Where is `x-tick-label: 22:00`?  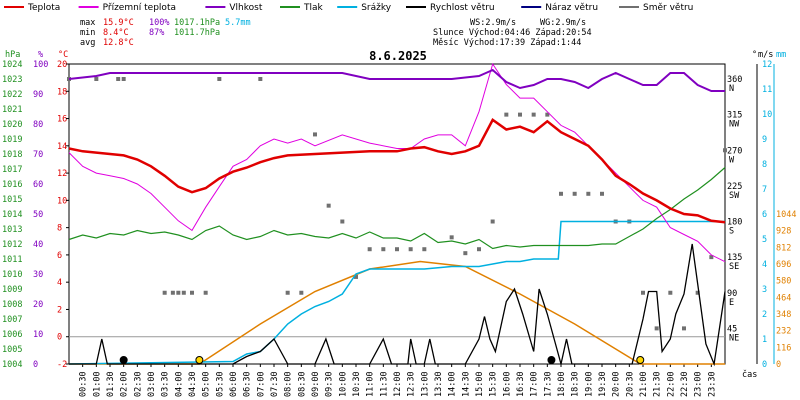 x-tick-label: 22:00 is located at coordinates (671, 384).